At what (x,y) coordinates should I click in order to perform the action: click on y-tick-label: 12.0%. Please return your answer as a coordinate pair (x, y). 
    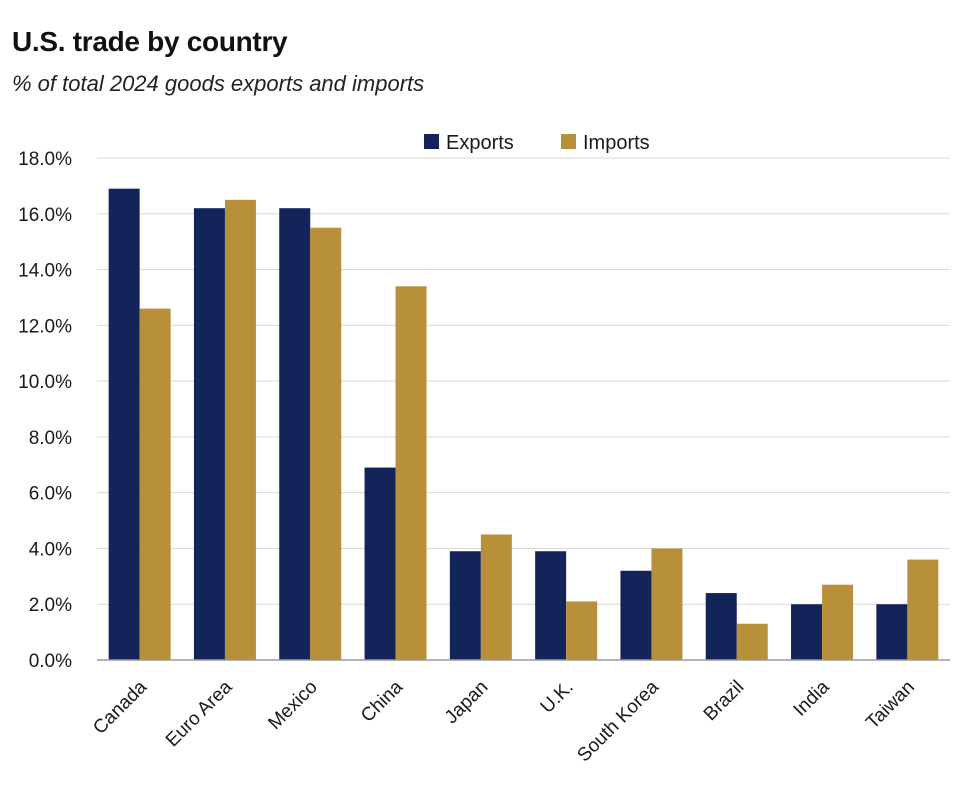
    Looking at the image, I should click on (45, 326).